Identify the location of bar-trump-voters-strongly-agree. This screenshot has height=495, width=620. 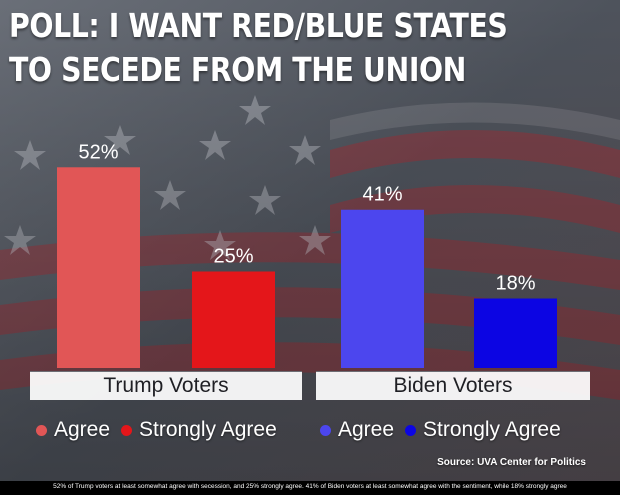
(233, 319).